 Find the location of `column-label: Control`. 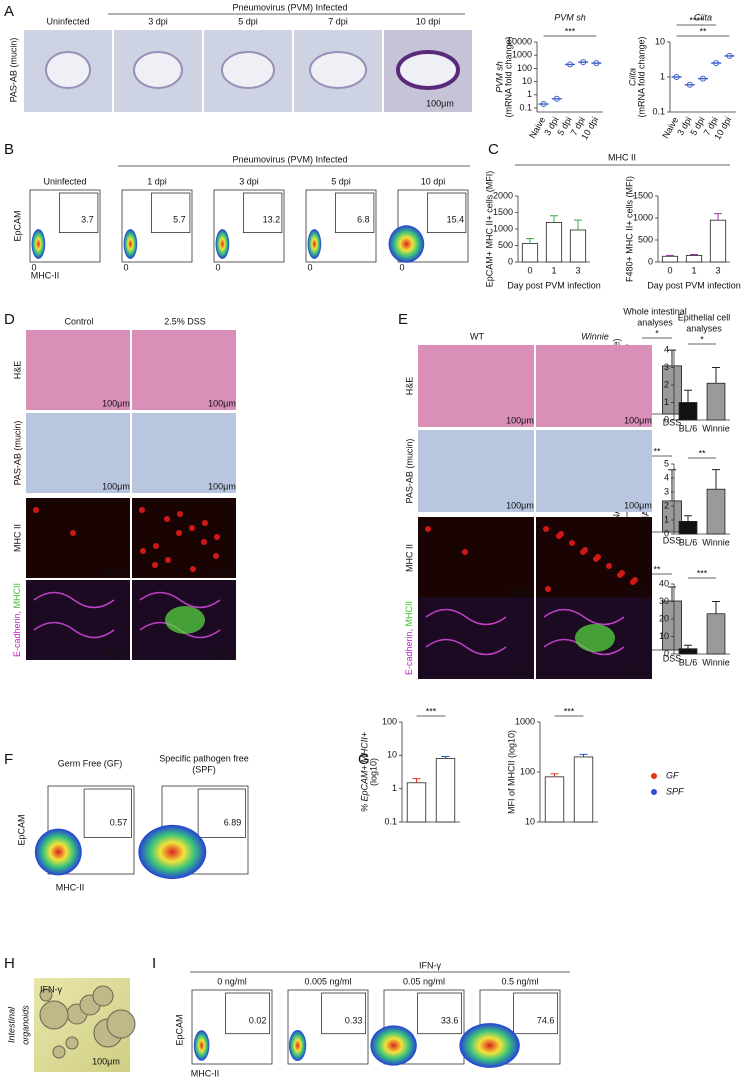

column-label: Control is located at coordinates (78, 321).